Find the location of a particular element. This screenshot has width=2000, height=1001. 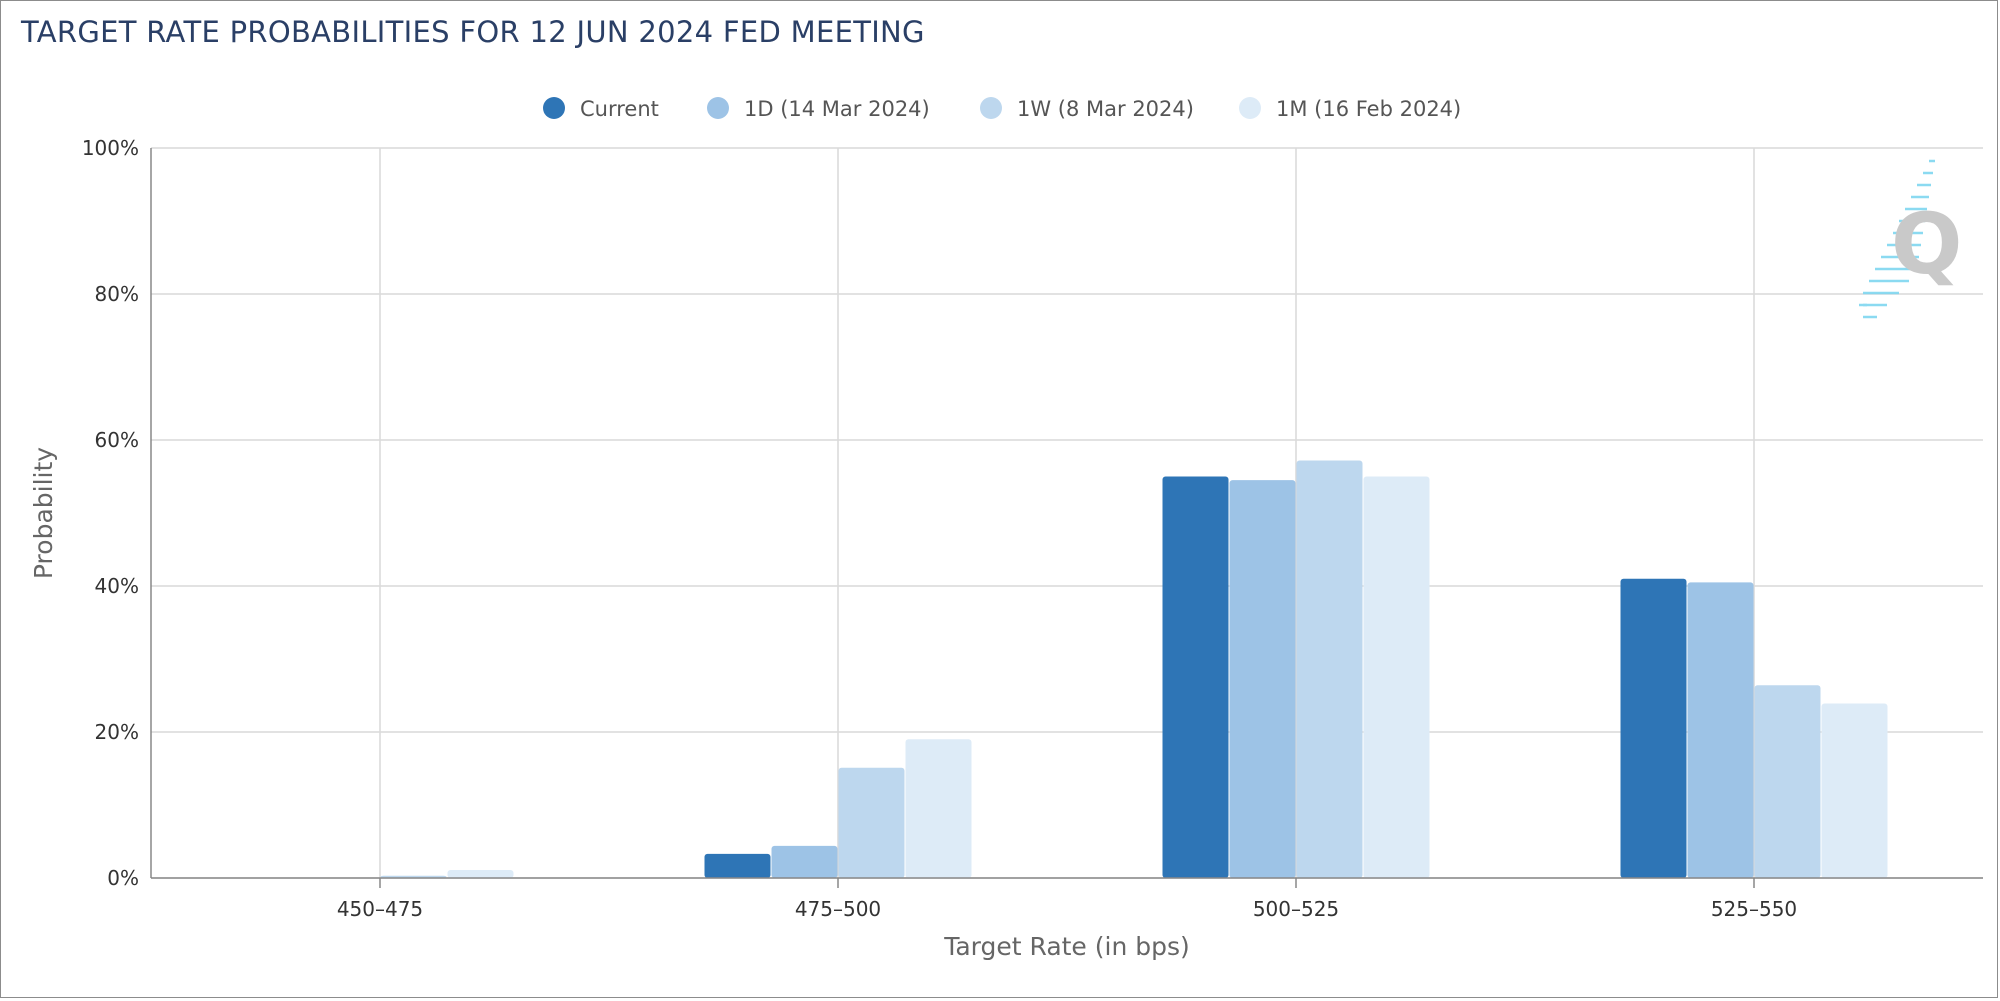

legend-label: 1D (14 Mar 2024) is located at coordinates (837, 109).